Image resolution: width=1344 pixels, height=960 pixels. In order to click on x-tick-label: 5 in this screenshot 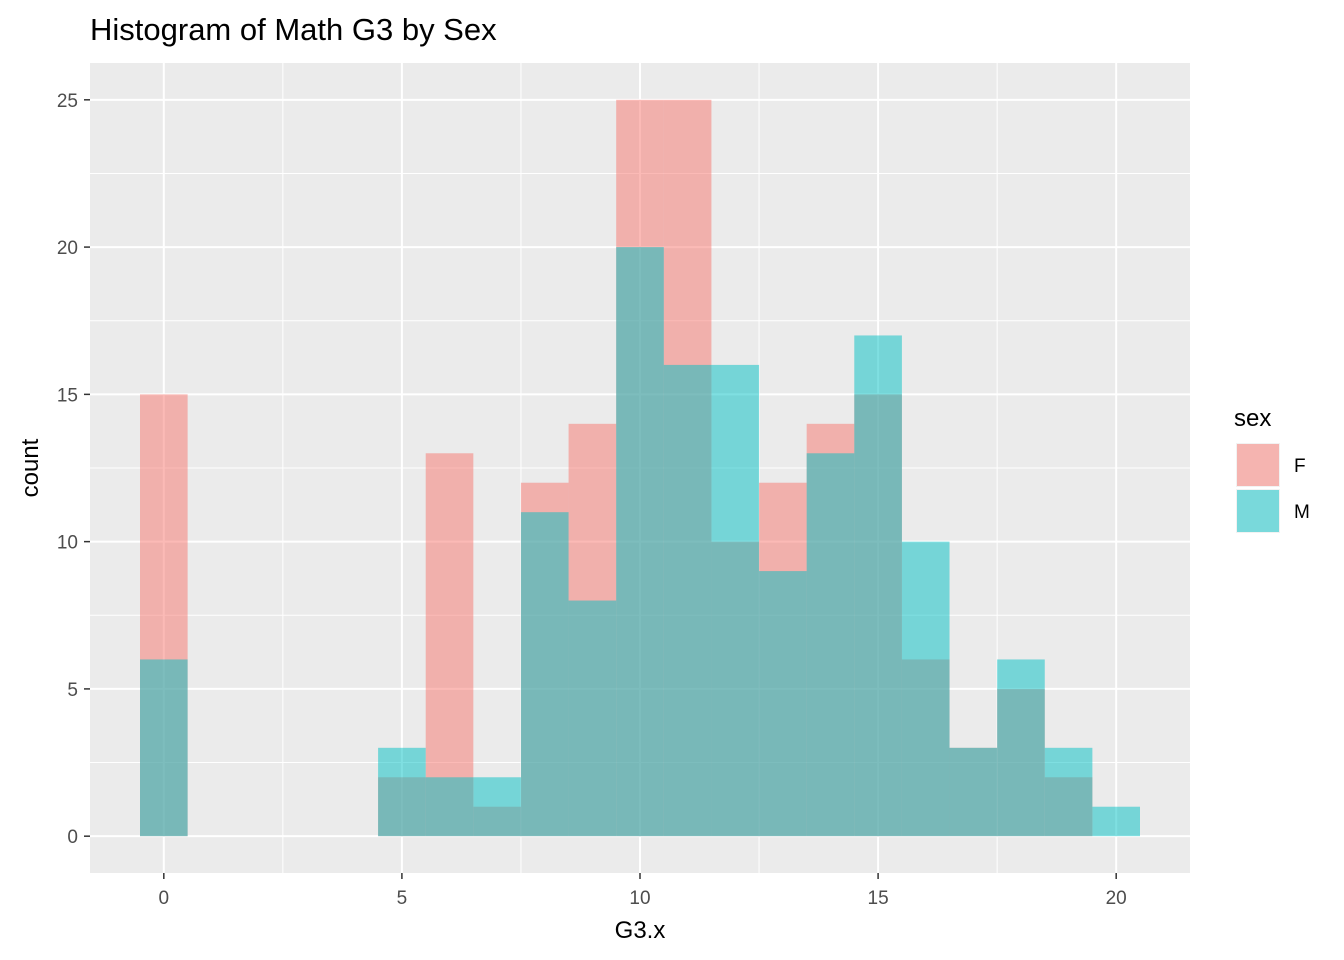, I will do `click(402, 898)`.